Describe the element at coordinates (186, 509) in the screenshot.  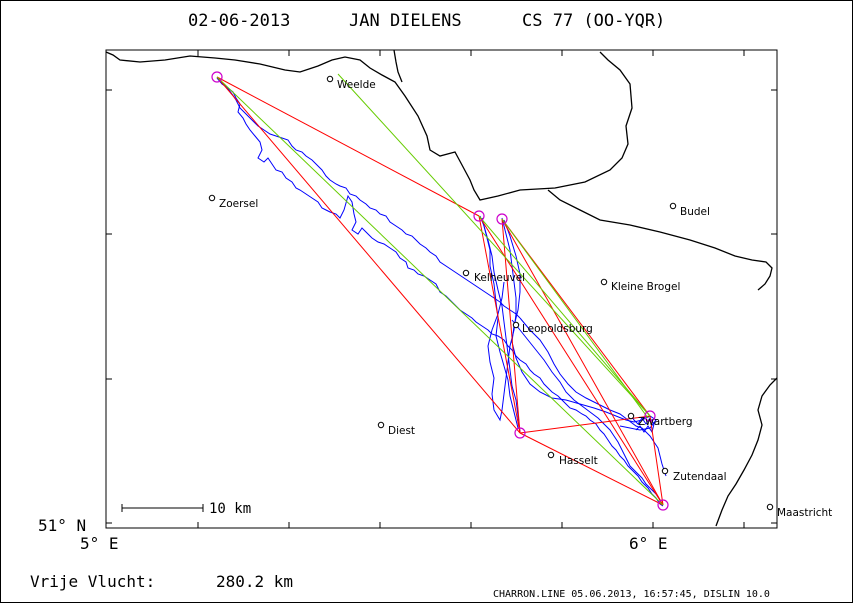
I see `scale-bar: 10 km` at that location.